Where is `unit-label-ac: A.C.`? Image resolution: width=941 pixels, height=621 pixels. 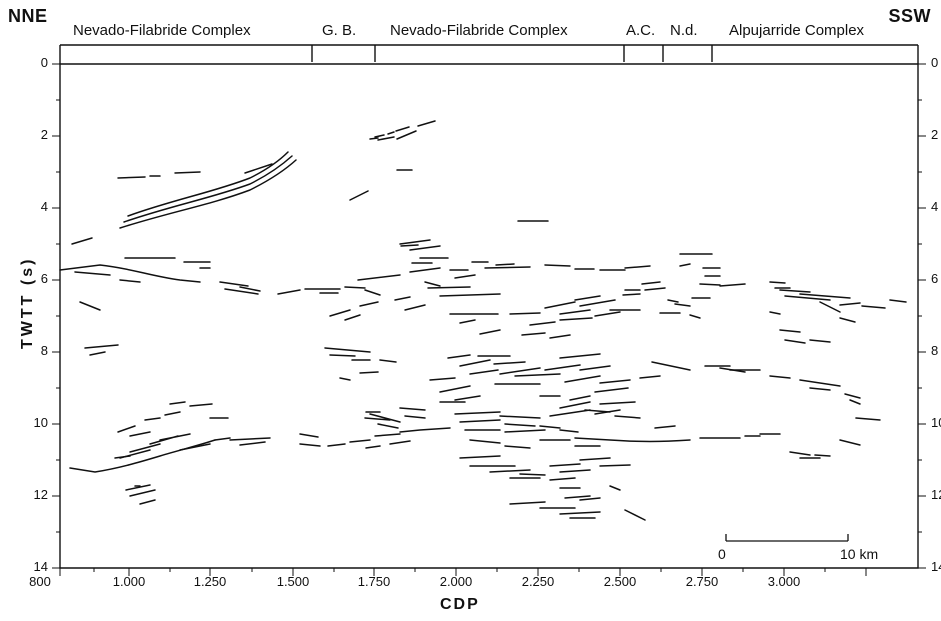 unit-label-ac: A.C. is located at coordinates (641, 30).